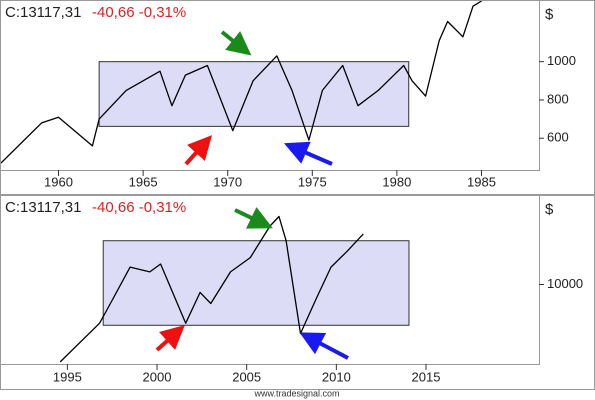  Describe the element at coordinates (67, 376) in the screenshot. I see `x-tick-label: 1995` at that location.